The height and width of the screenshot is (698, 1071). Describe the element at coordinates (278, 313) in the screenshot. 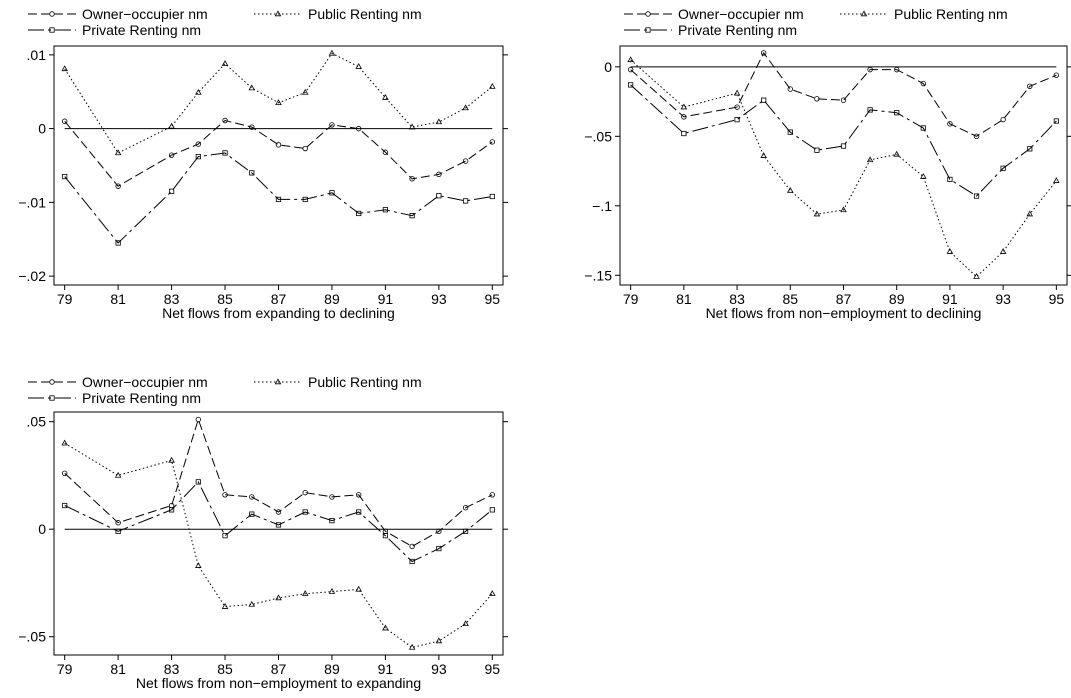

I see `x-axis-label: Net flows from expanding to declining` at that location.